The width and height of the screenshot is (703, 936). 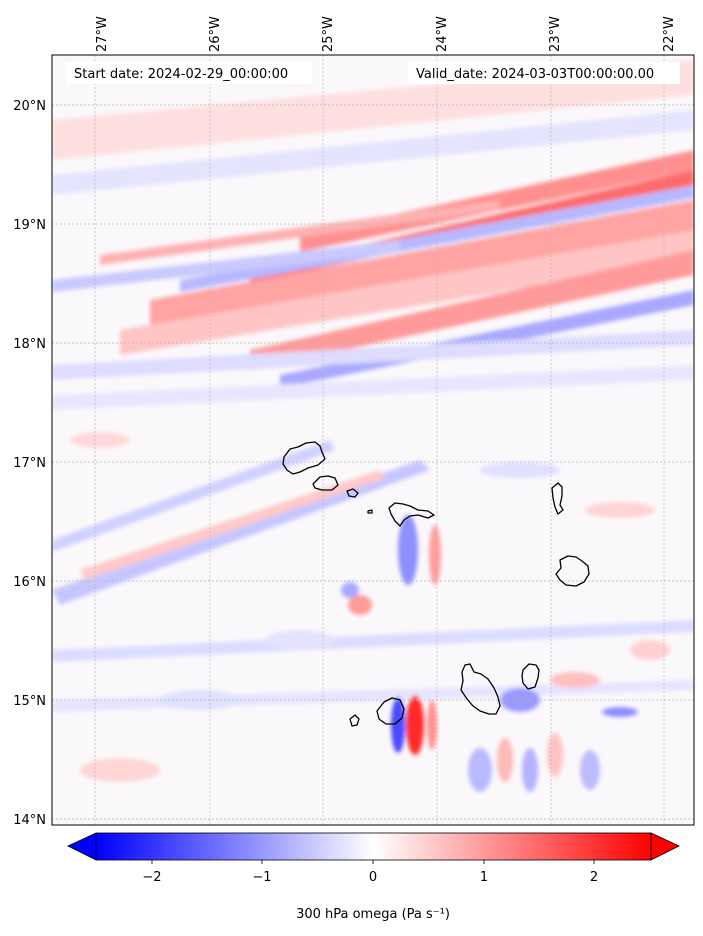 I want to click on lat-tick-label: 20°N, so click(x=29, y=106).